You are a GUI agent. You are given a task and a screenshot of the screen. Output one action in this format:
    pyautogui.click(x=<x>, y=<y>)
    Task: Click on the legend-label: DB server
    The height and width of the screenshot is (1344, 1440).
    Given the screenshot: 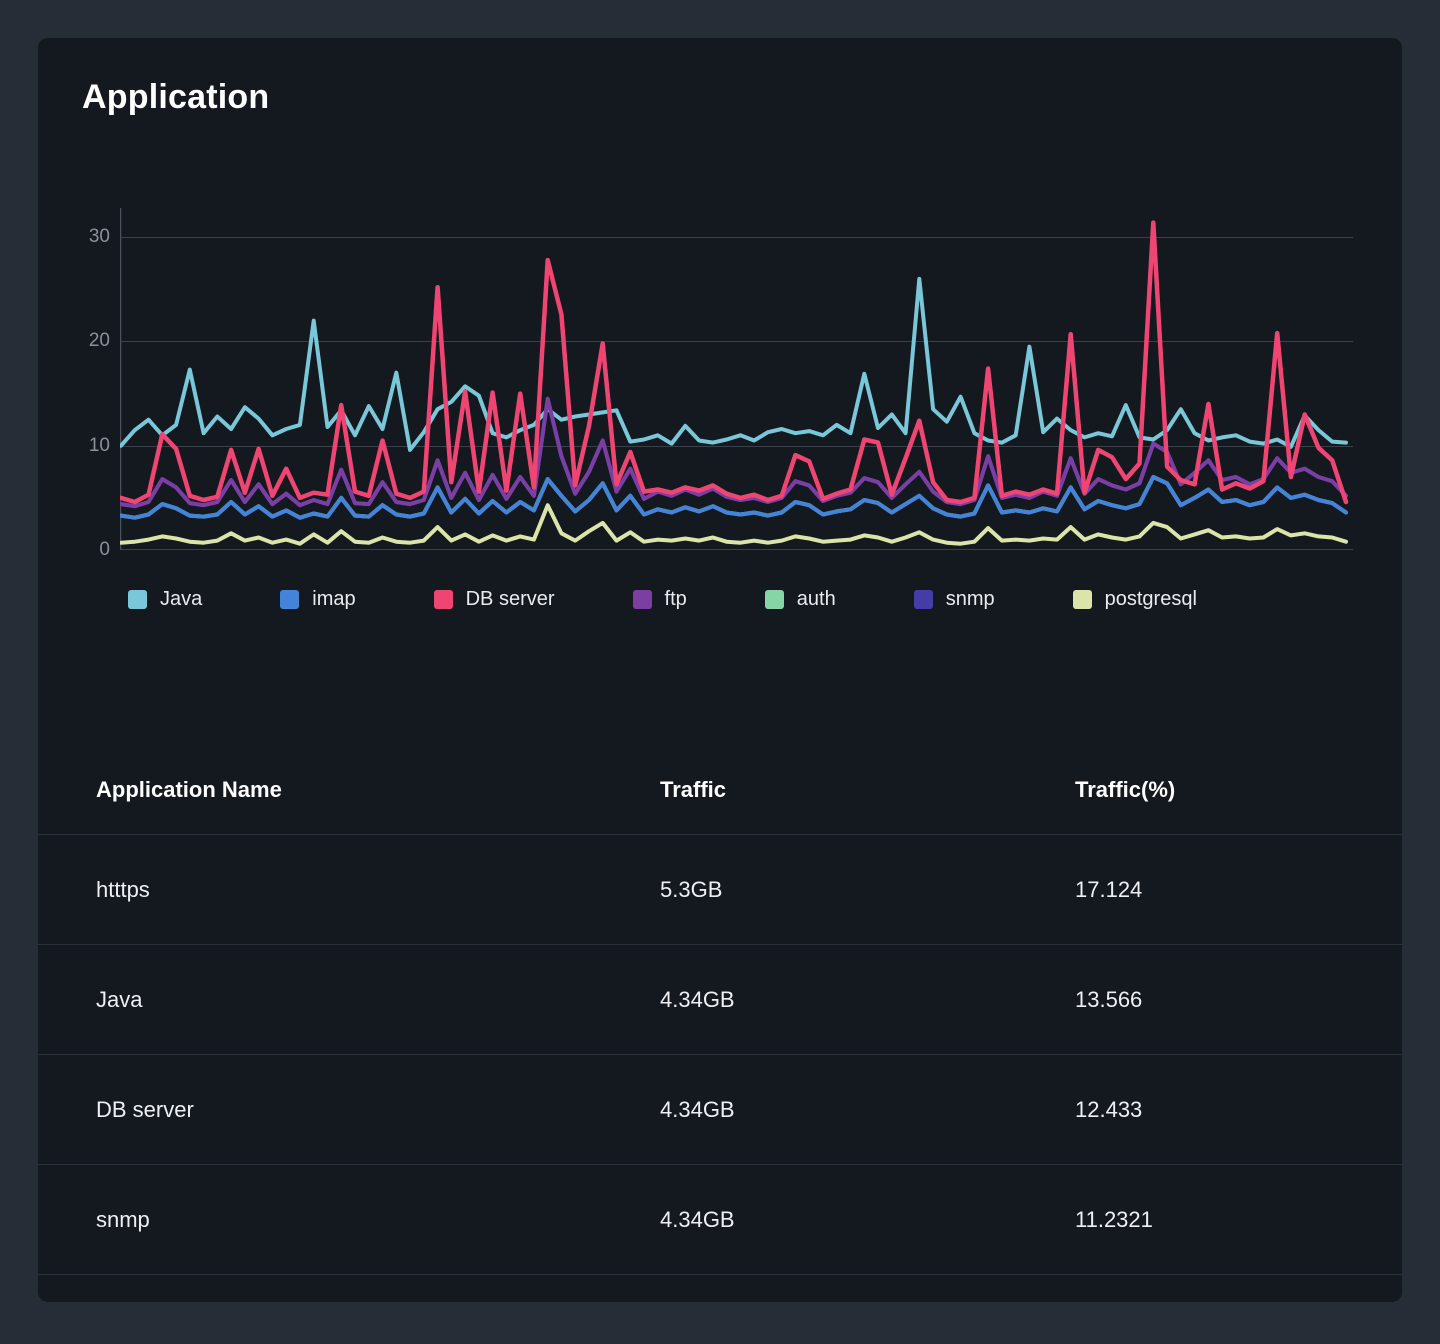 What is the action you would take?
    pyautogui.click(x=510, y=599)
    